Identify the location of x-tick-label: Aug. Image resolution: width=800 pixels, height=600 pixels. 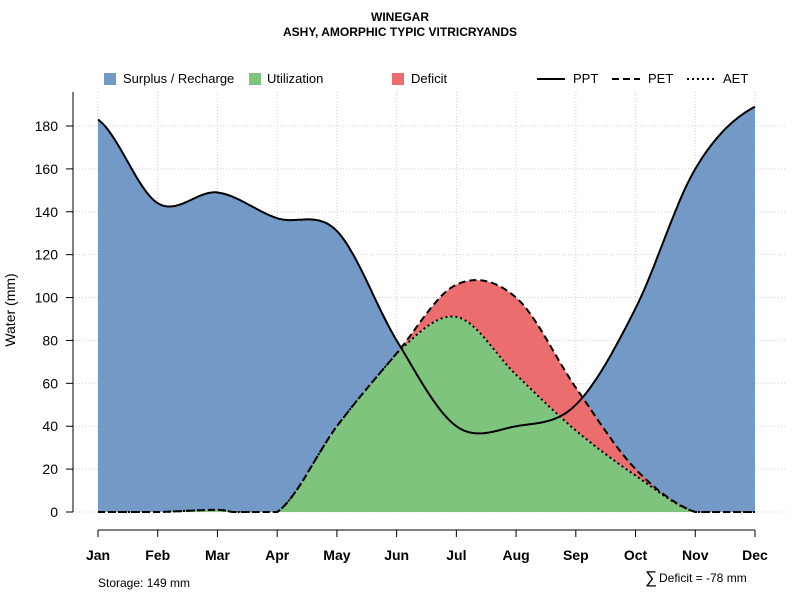
(515, 555).